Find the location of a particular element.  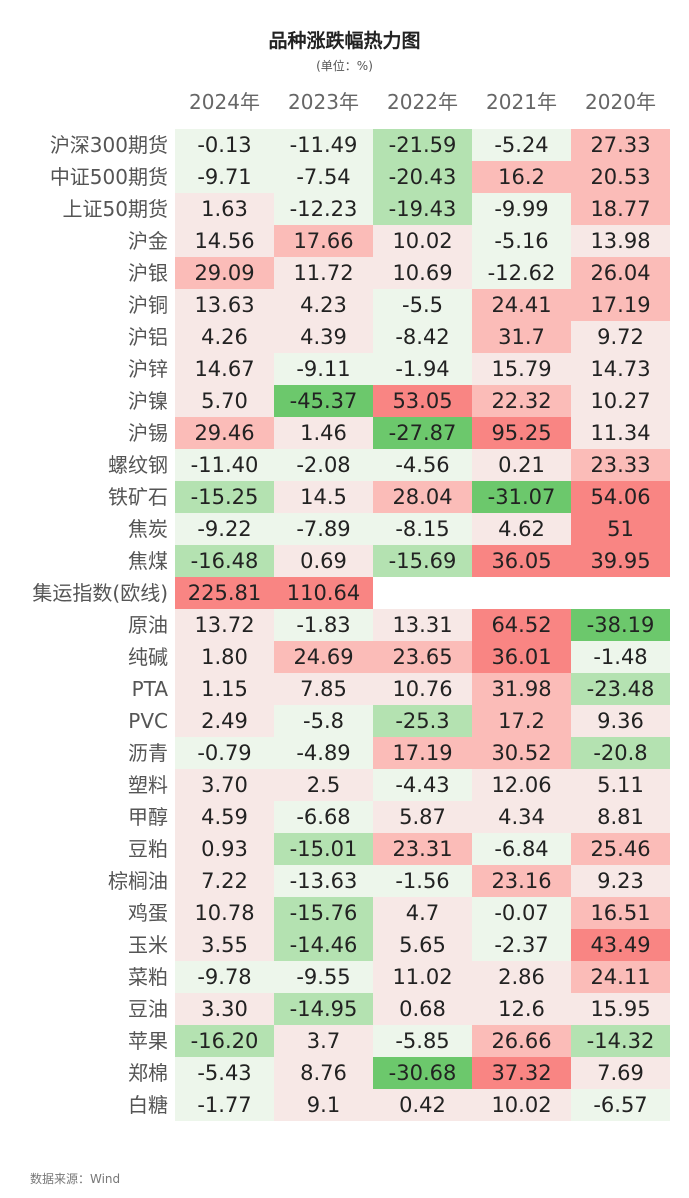

chart-title: 品种涨跌幅热力图 is located at coordinates (344, 41).